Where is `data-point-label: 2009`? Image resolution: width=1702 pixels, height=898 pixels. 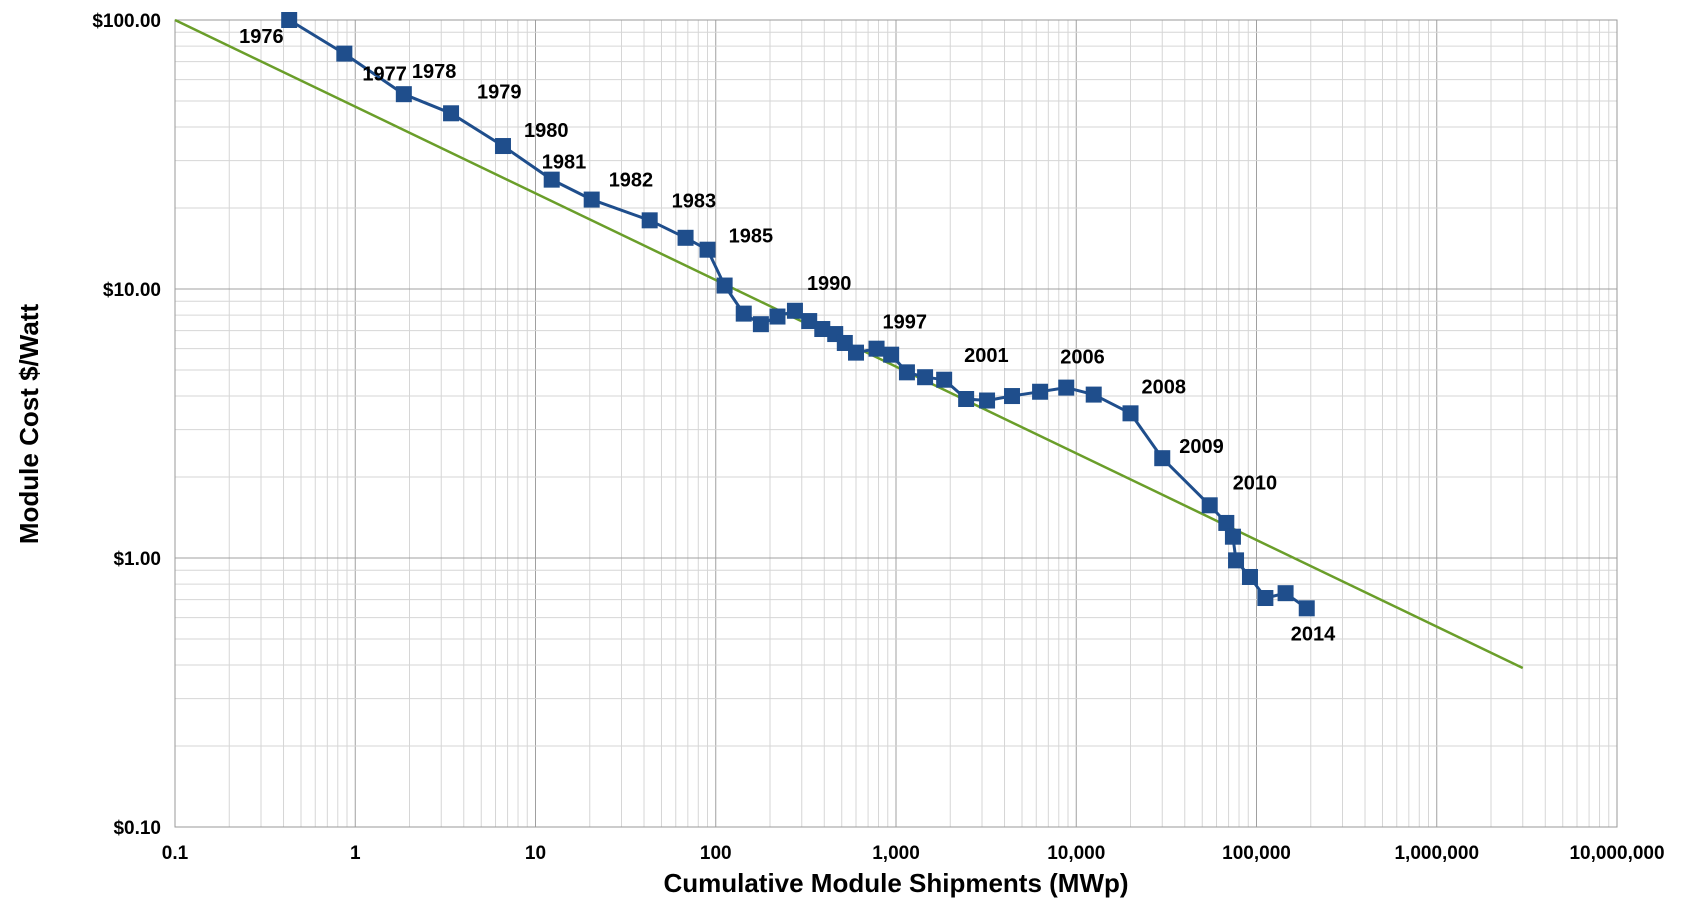 data-point-label: 2009 is located at coordinates (1201, 447).